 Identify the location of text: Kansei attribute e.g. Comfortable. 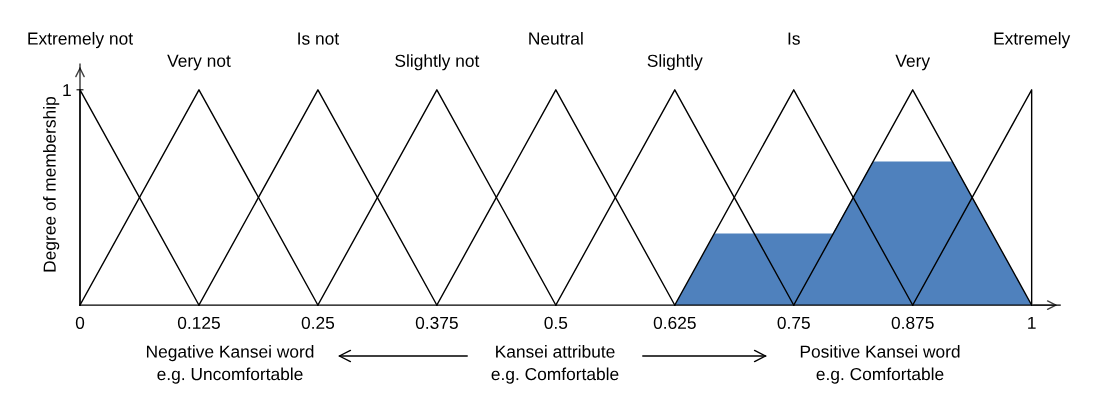
(555, 364).